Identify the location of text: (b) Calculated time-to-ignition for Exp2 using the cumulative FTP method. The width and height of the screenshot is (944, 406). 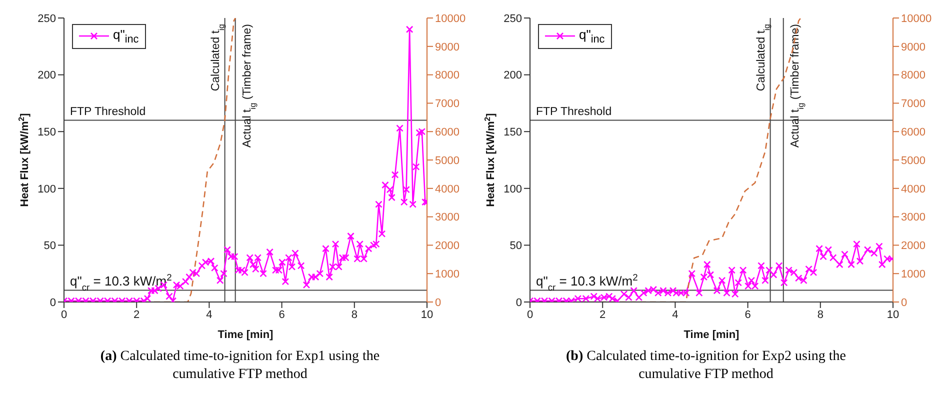
(706, 365).